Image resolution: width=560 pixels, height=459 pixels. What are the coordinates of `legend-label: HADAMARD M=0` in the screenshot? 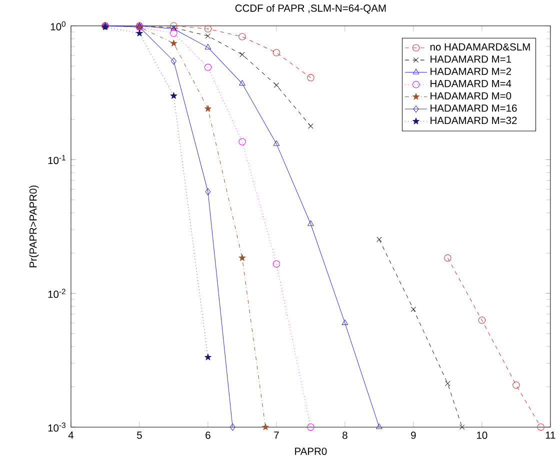 It's located at (471, 96).